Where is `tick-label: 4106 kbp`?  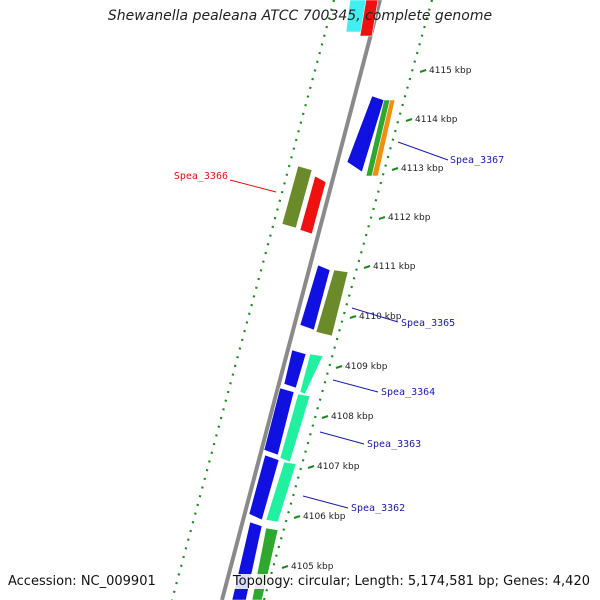
tick-label: 4106 kbp is located at coordinates (324, 517).